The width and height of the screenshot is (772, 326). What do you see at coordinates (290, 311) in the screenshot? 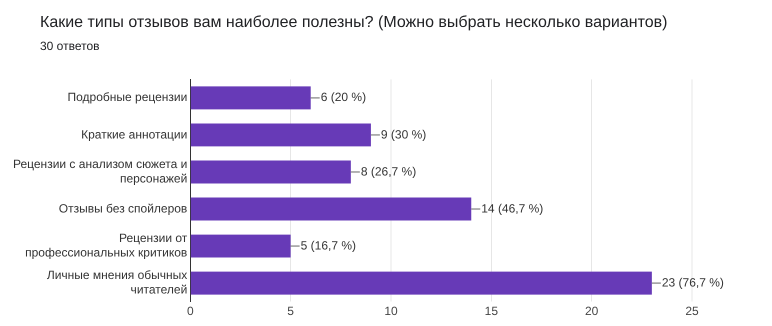
I see `x-tick-label: 5` at bounding box center [290, 311].